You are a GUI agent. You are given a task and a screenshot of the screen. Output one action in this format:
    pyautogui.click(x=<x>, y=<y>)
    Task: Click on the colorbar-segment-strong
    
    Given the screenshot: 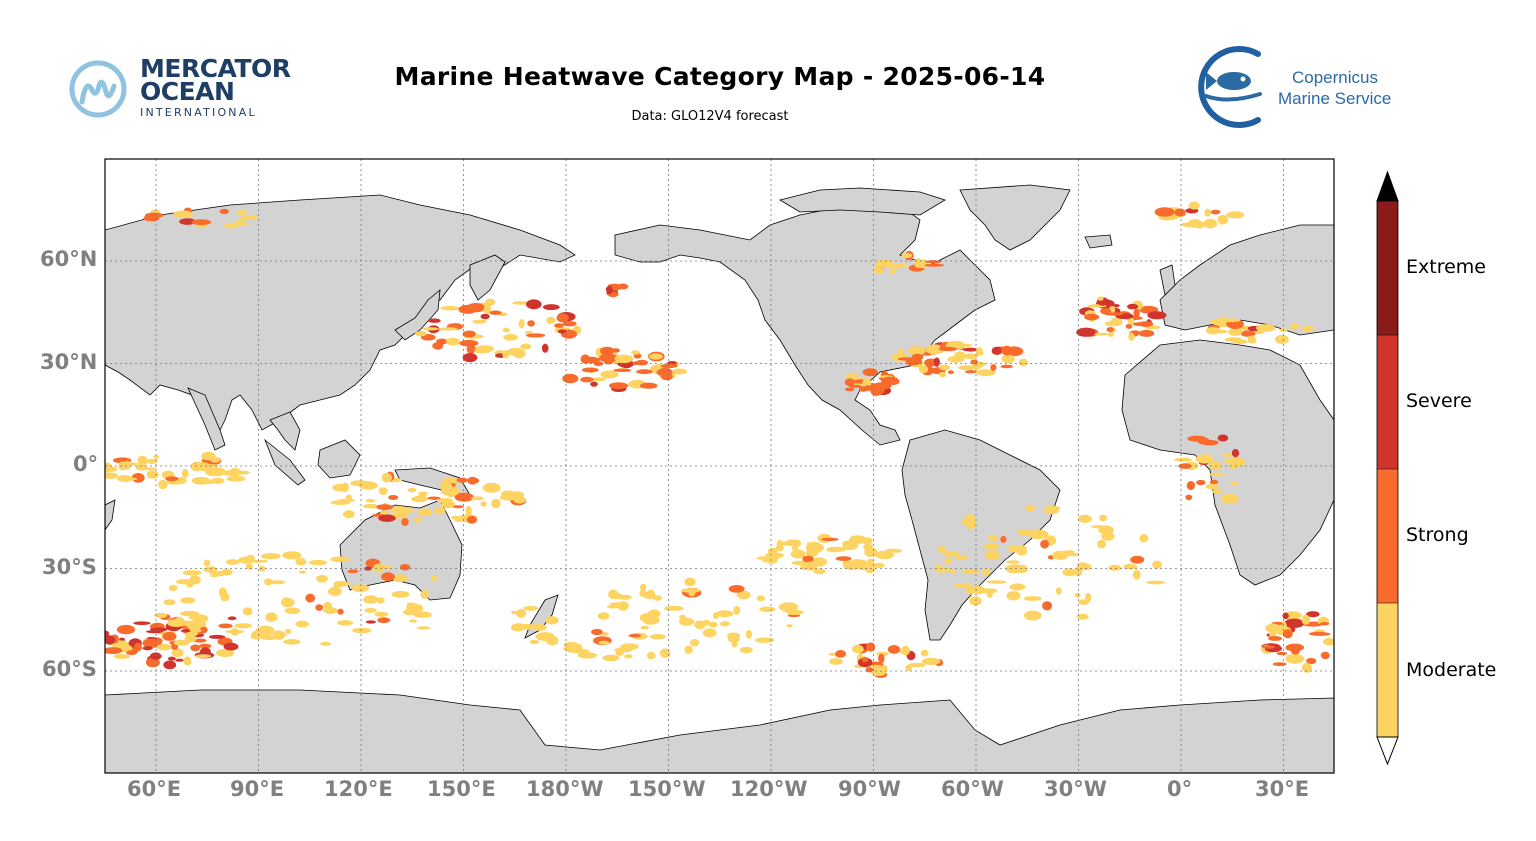 What is the action you would take?
    pyautogui.click(x=1387, y=536)
    